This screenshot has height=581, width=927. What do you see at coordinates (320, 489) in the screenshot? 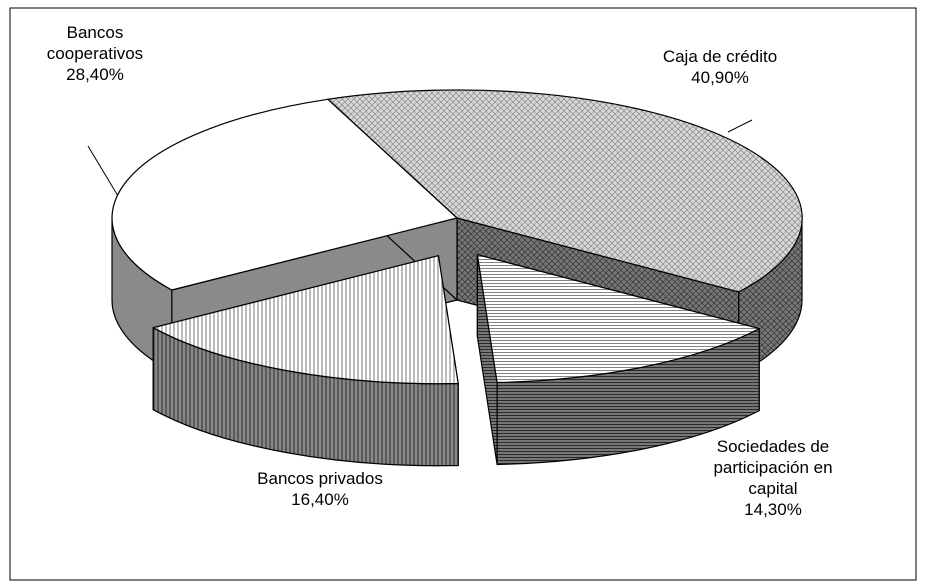
I see `slice-label: Bancos privados 16,40%` at bounding box center [320, 489].